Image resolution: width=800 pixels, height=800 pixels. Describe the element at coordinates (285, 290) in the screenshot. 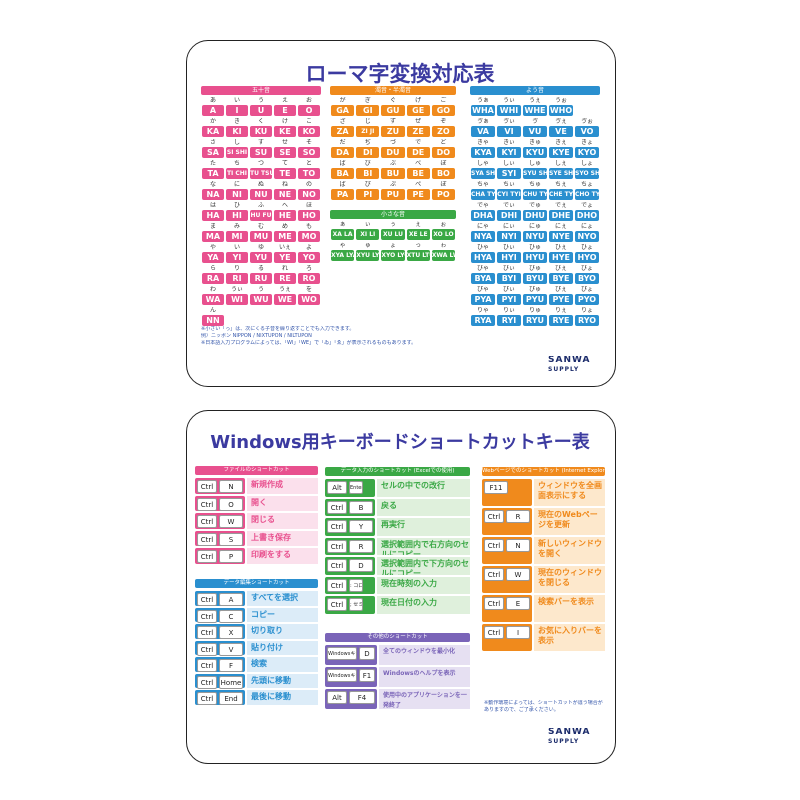

I see `kana: うぇ` at that location.